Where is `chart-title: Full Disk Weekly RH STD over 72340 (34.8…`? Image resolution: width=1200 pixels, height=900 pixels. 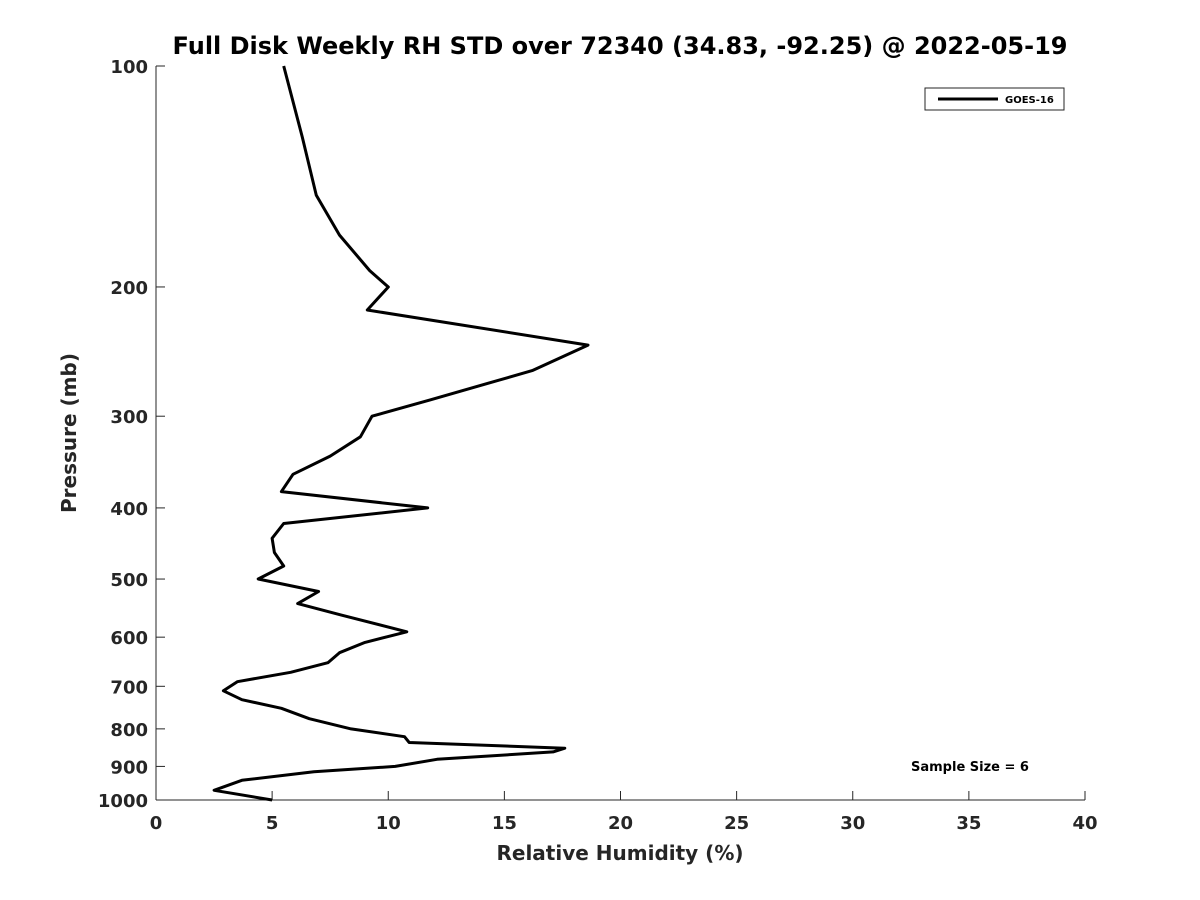 chart-title: Full Disk Weekly RH STD over 72340 (34.8… is located at coordinates (620, 46).